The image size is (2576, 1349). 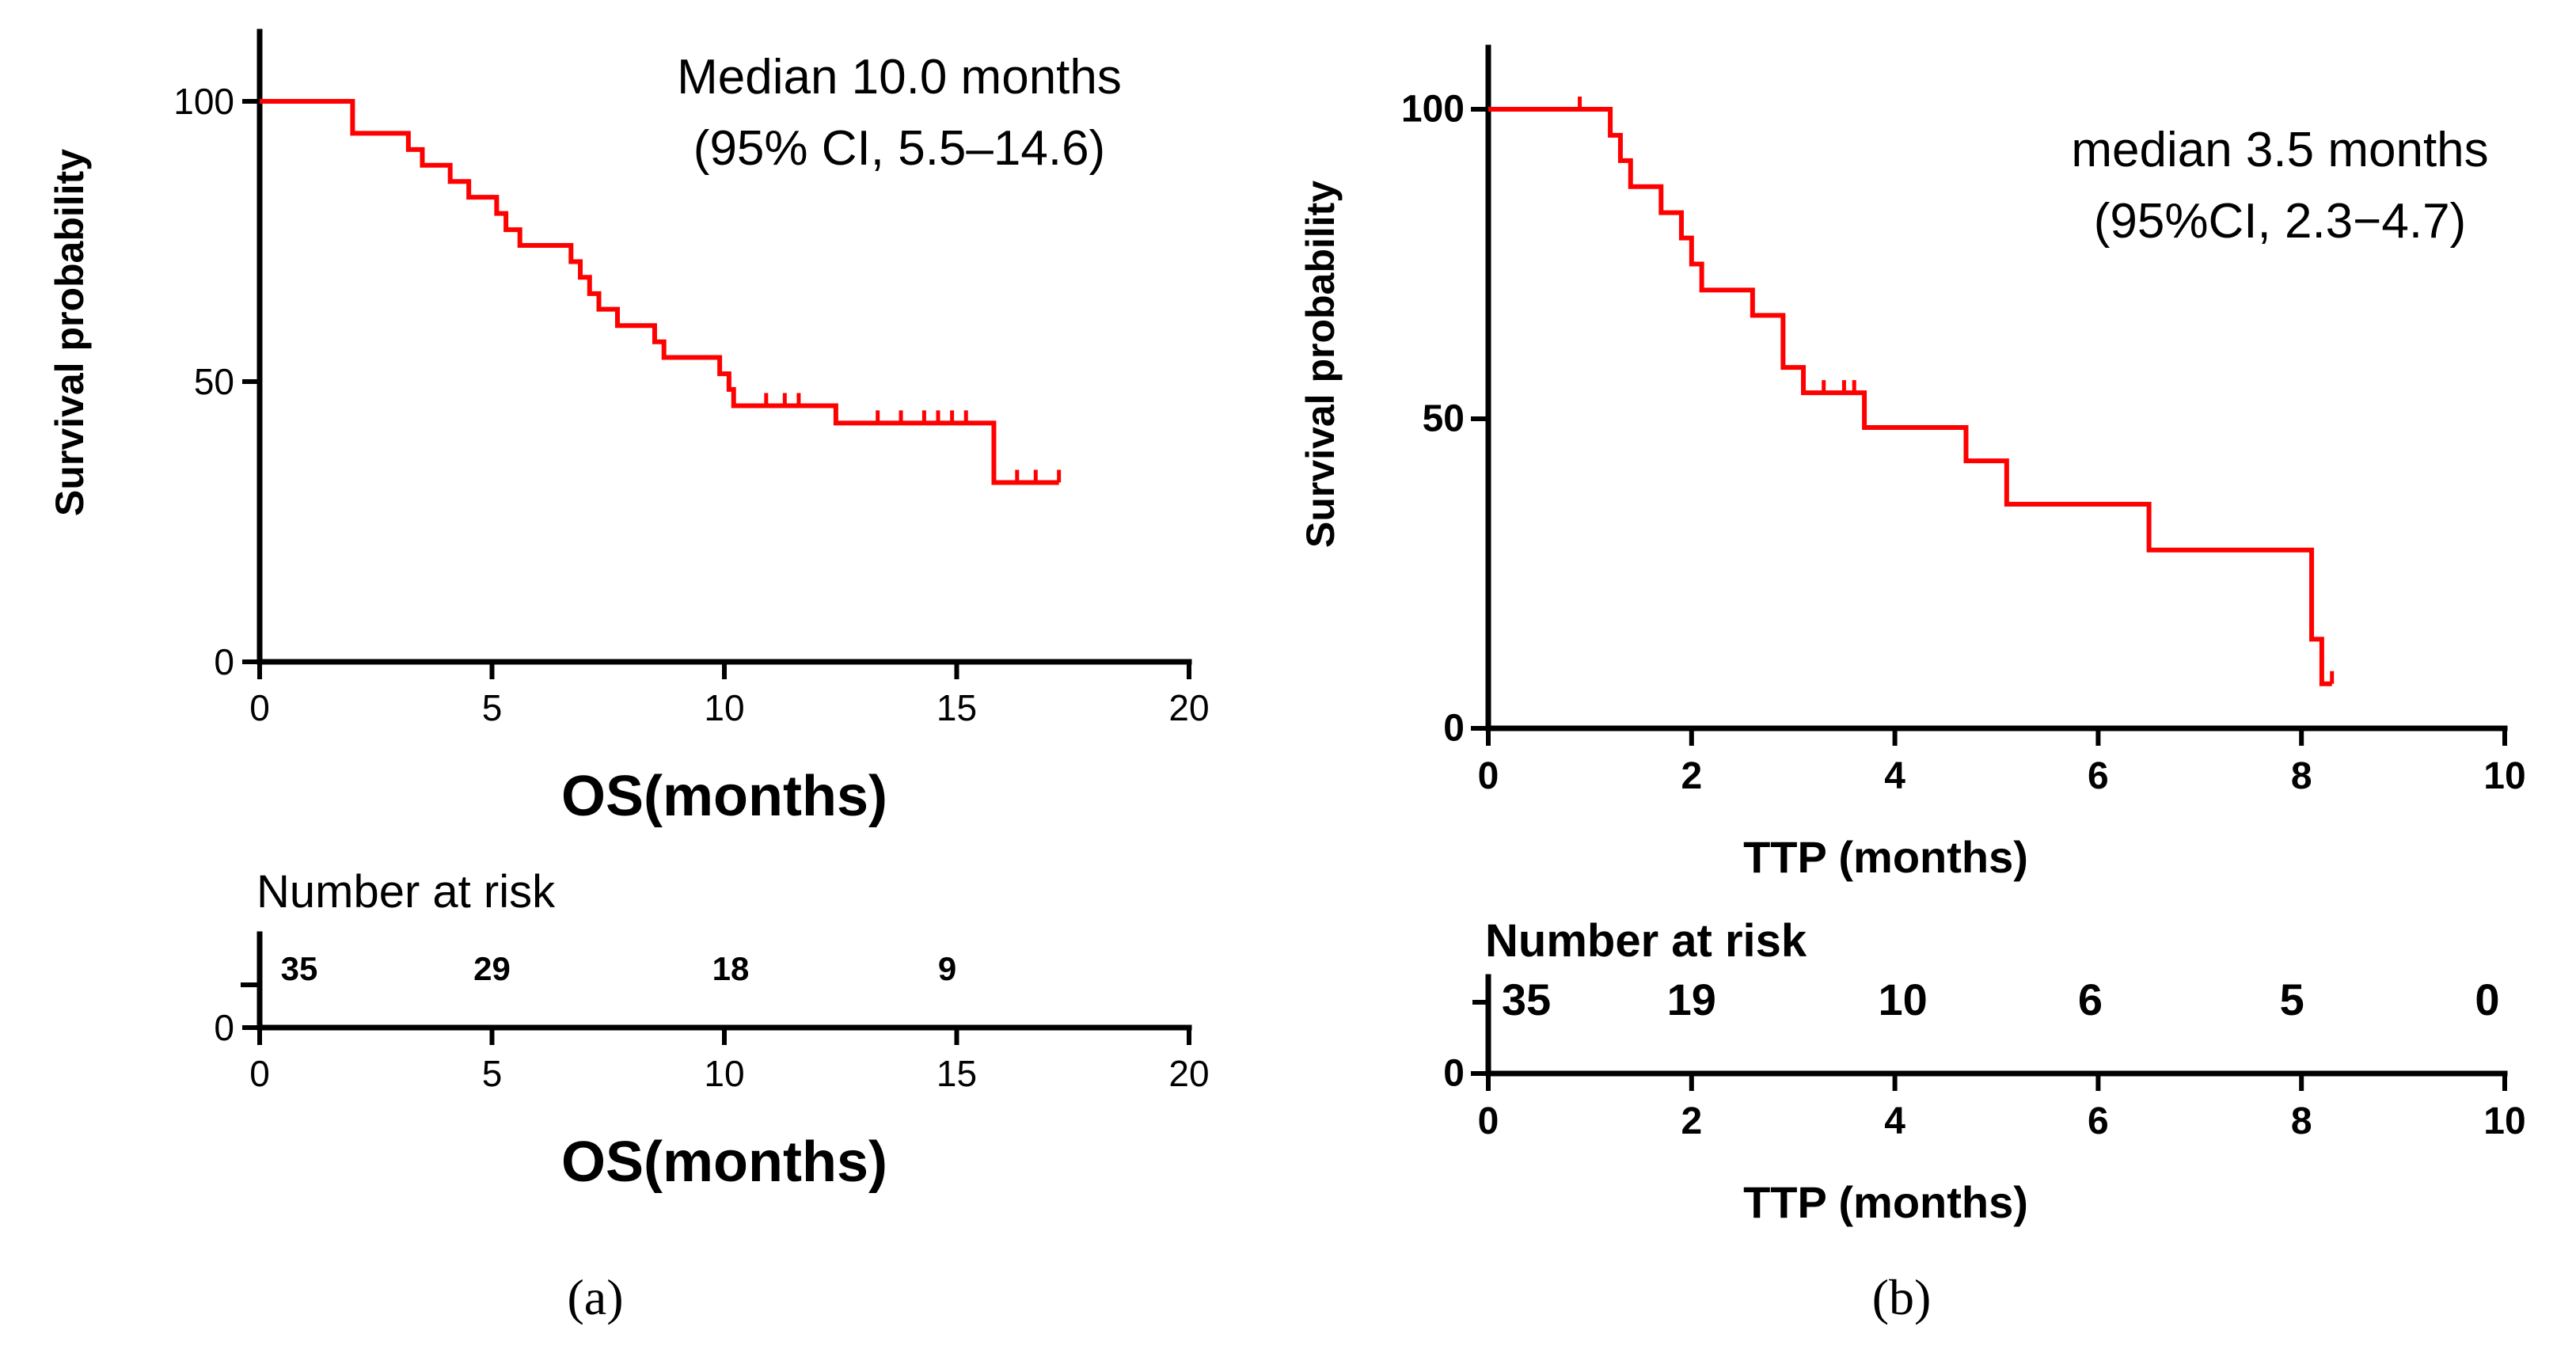 I want to click on risk-count: 5, so click(x=2292, y=999).